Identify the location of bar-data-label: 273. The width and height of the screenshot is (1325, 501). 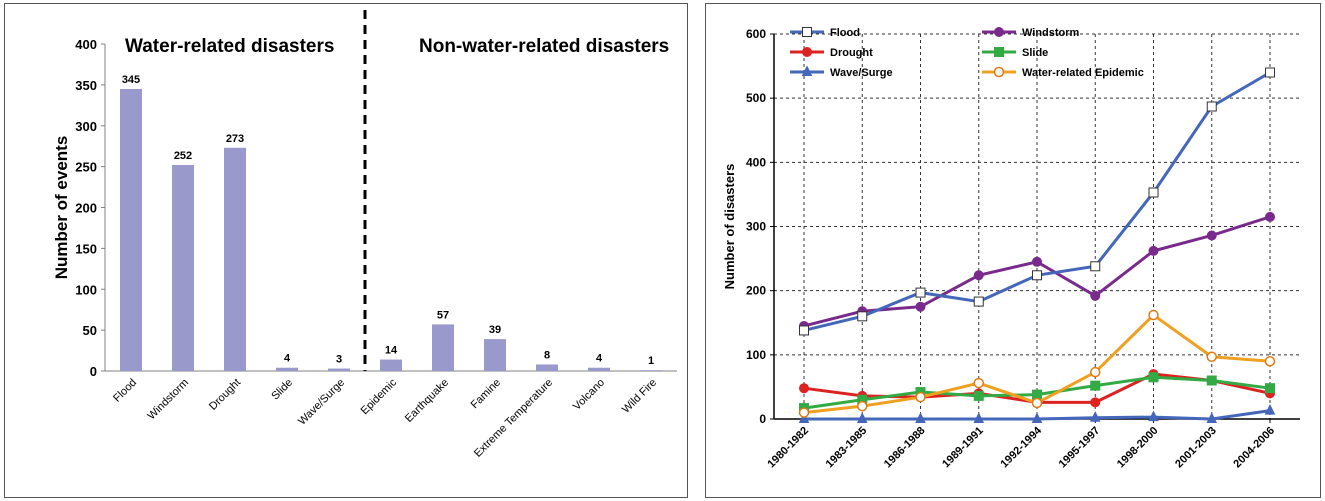
(235, 139).